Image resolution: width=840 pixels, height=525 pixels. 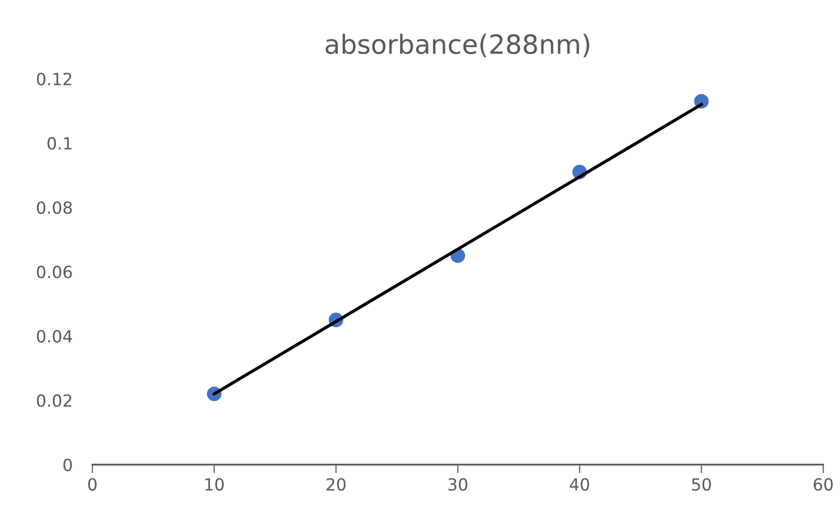 What do you see at coordinates (458, 46) in the screenshot?
I see `chart-title: absorbance(288nm)` at bounding box center [458, 46].